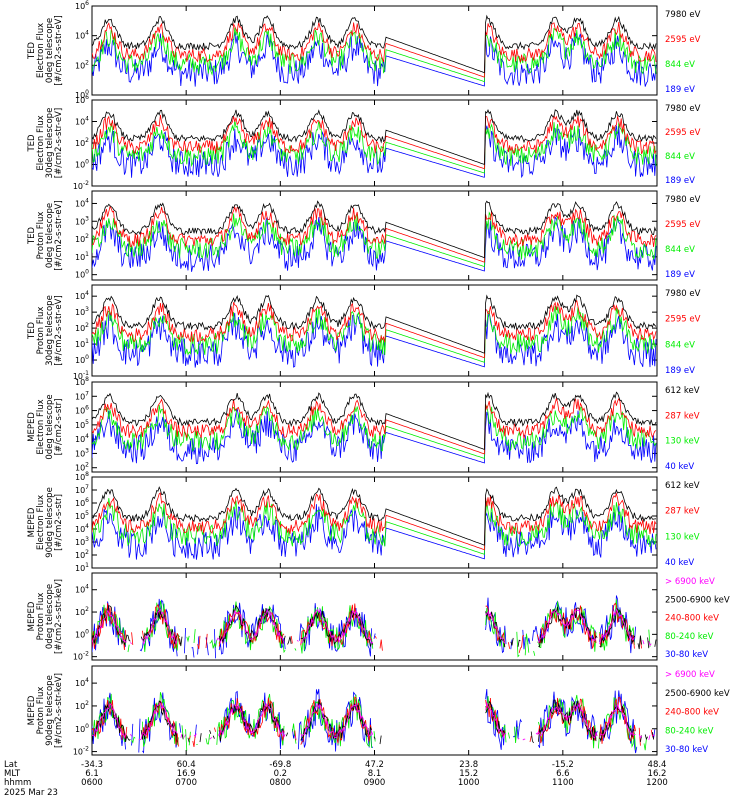  What do you see at coordinates (12, 774) in the screenshot?
I see `x-row-label: MLT` at bounding box center [12, 774].